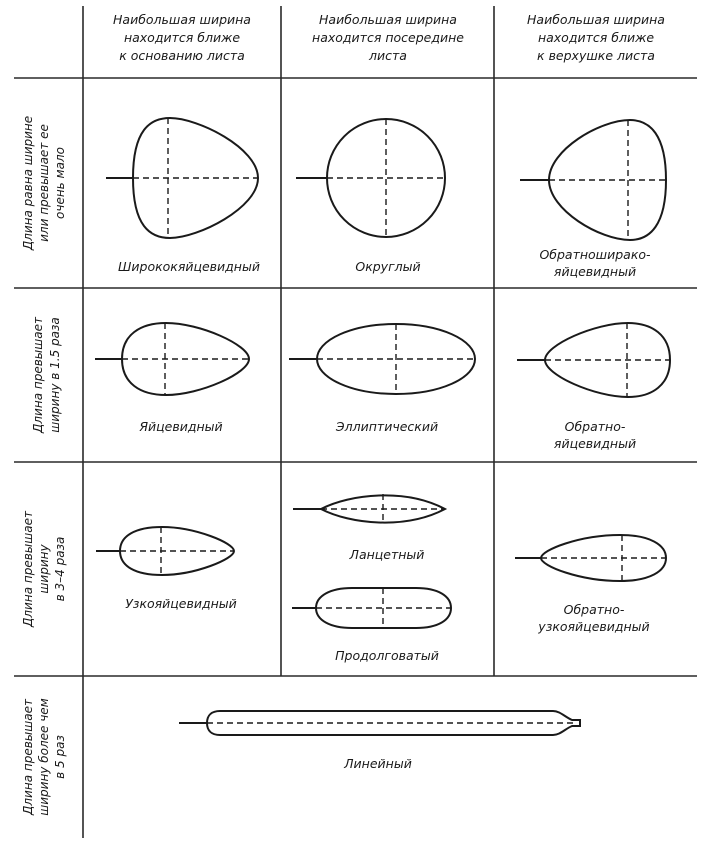 Image resolution: width=709 pixels, height=861 pixels. Describe the element at coordinates (377, 763) in the screenshot. I see `label-linear: Линейный` at that location.